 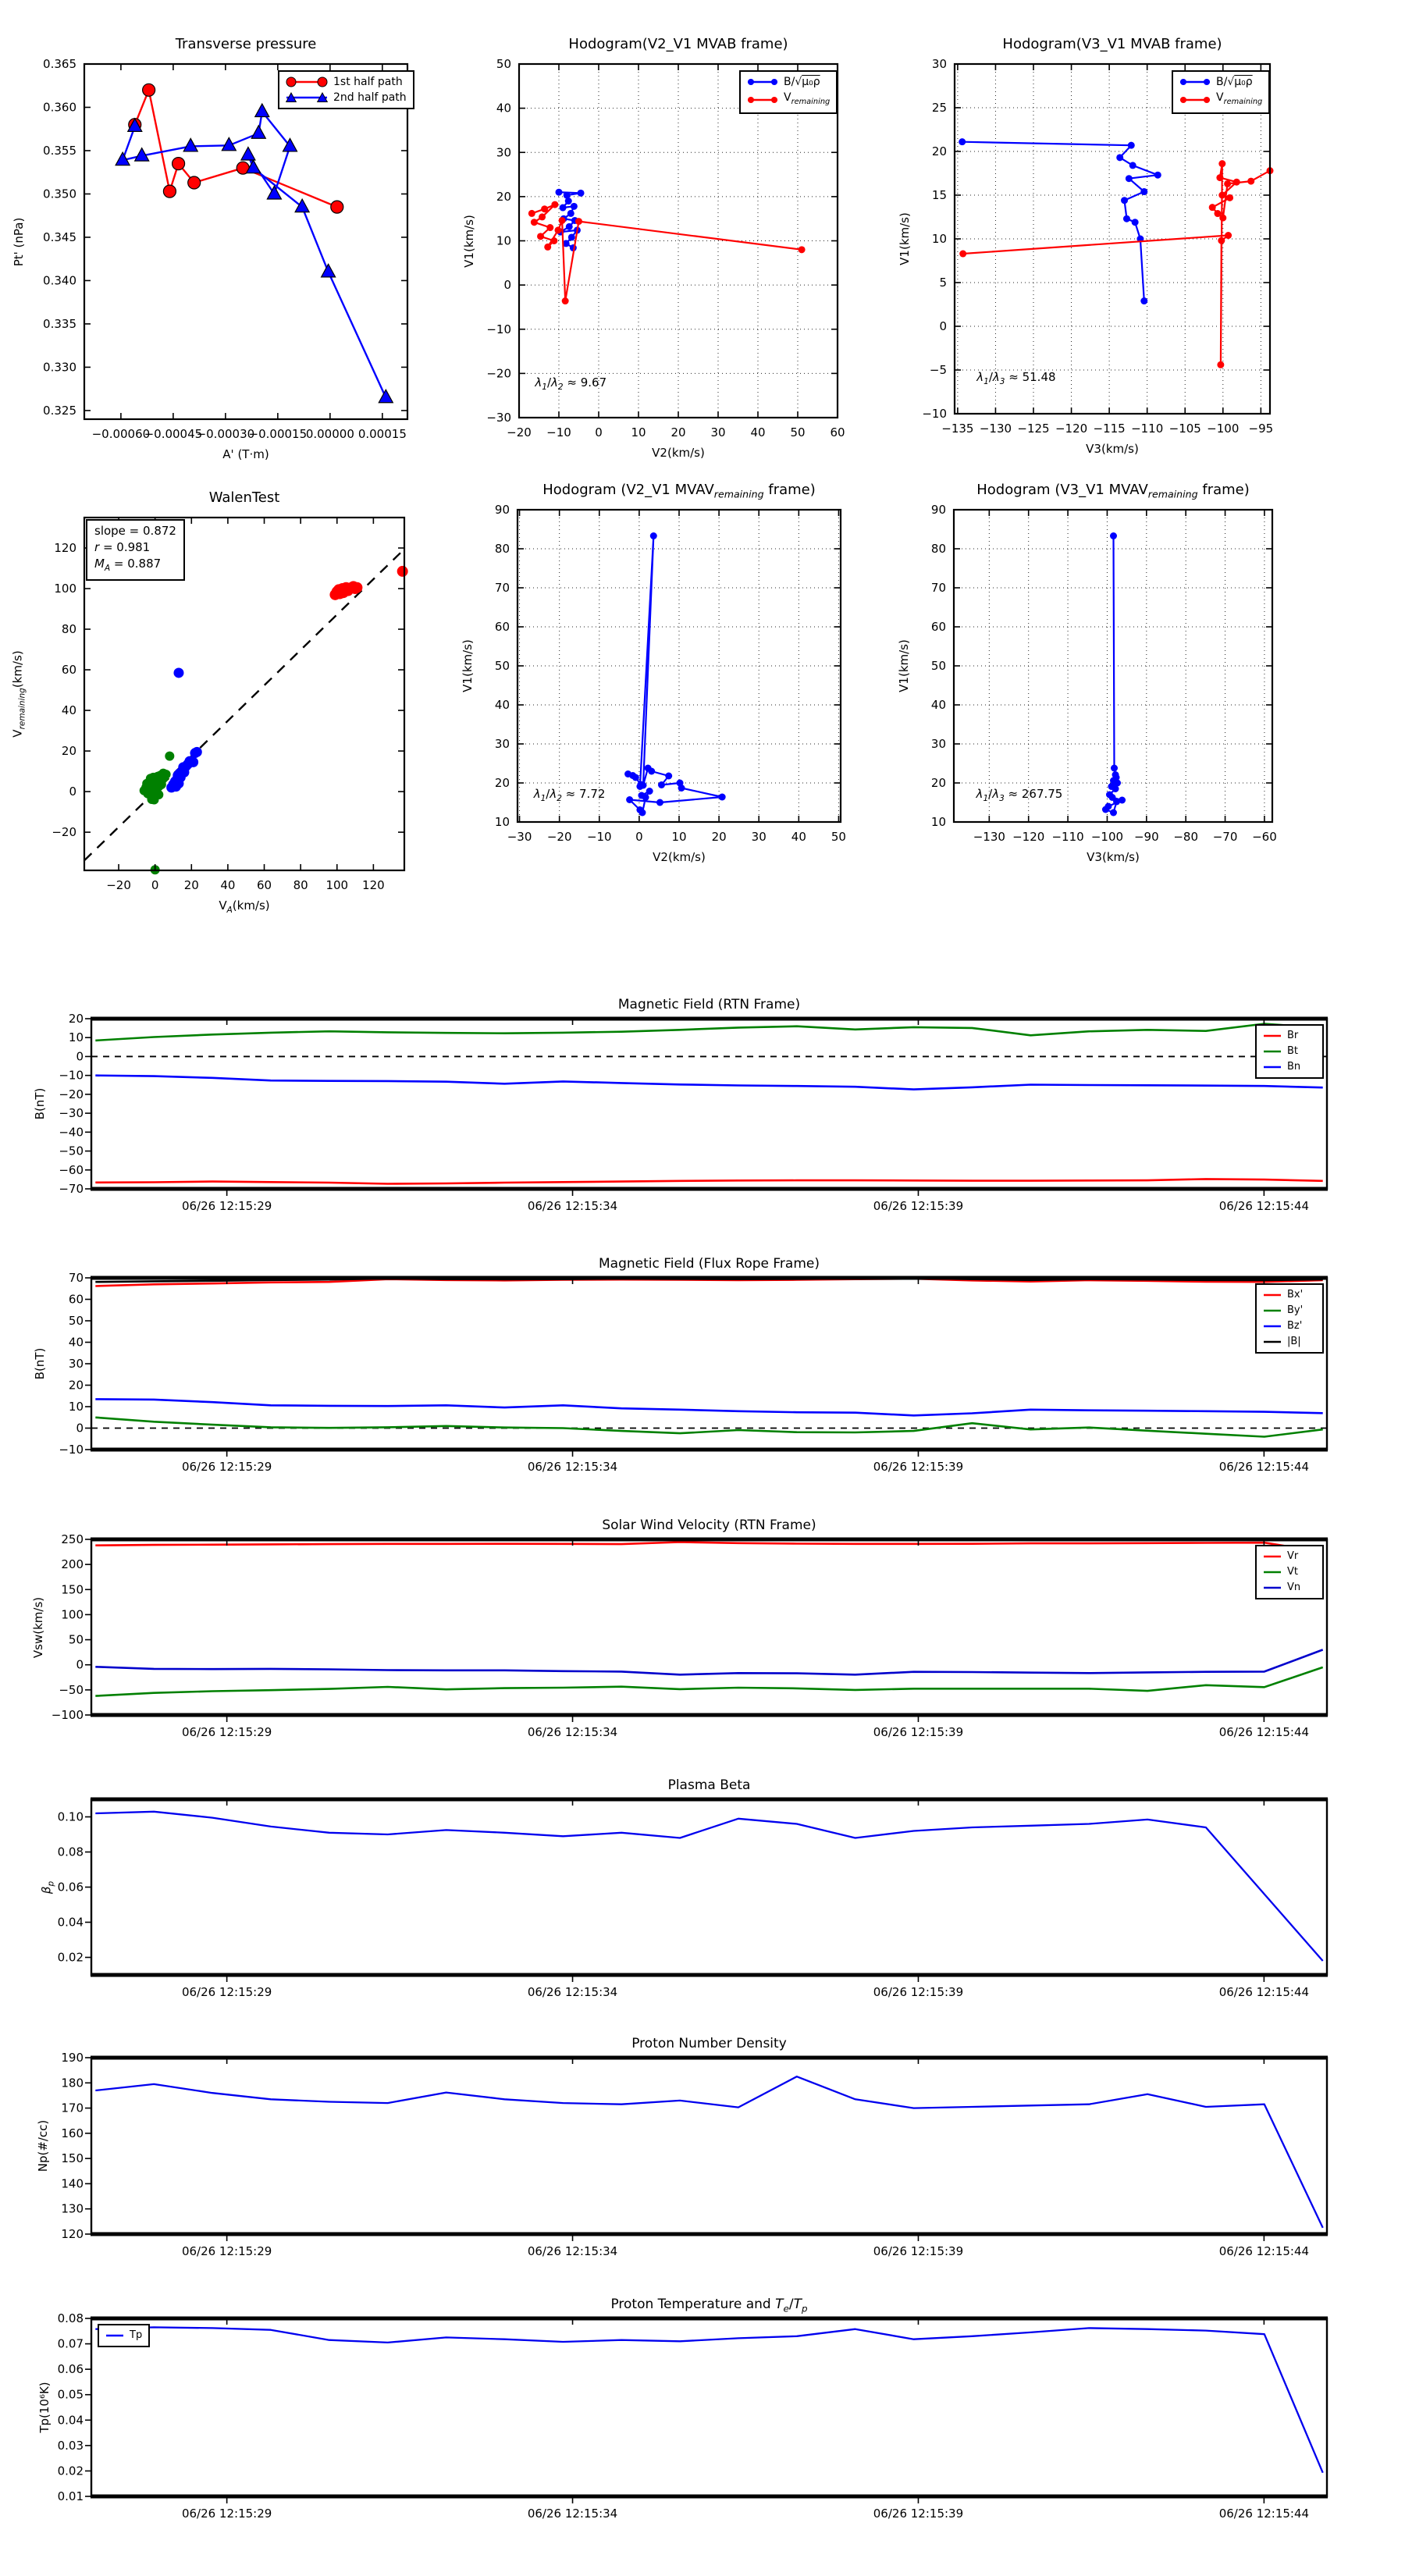 I want to click on y-tick-label: −50, so click(x=72, y=1690).